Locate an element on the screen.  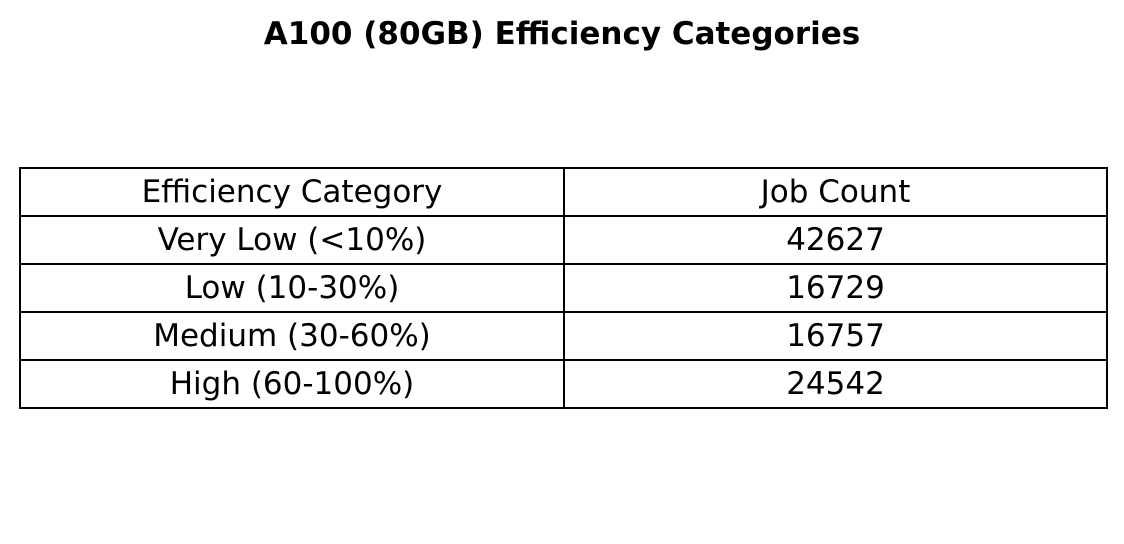
job-count-cell: 16757 is located at coordinates (835, 336).